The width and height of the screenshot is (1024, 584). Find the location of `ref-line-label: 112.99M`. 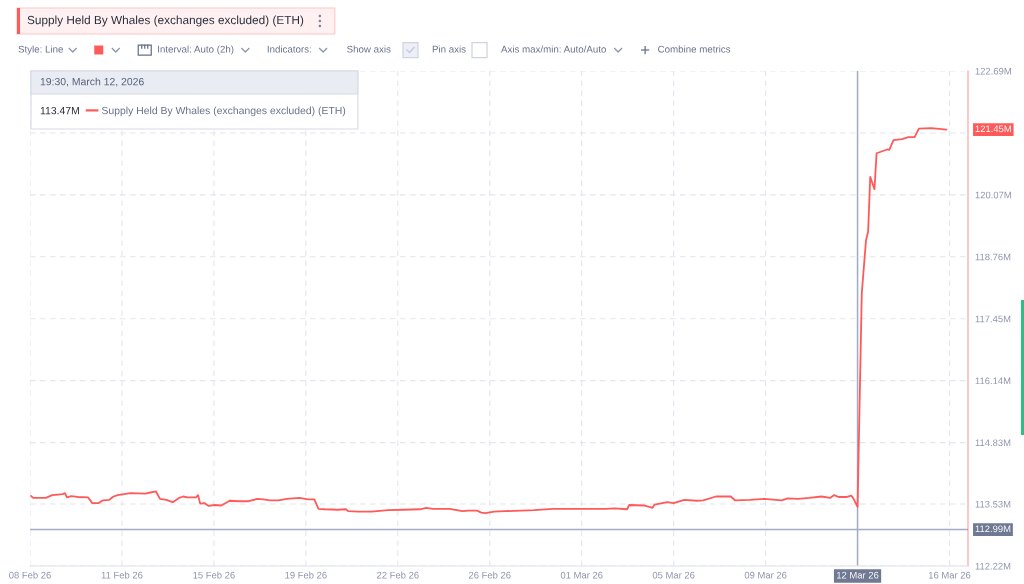

ref-line-label: 112.99M is located at coordinates (993, 529).